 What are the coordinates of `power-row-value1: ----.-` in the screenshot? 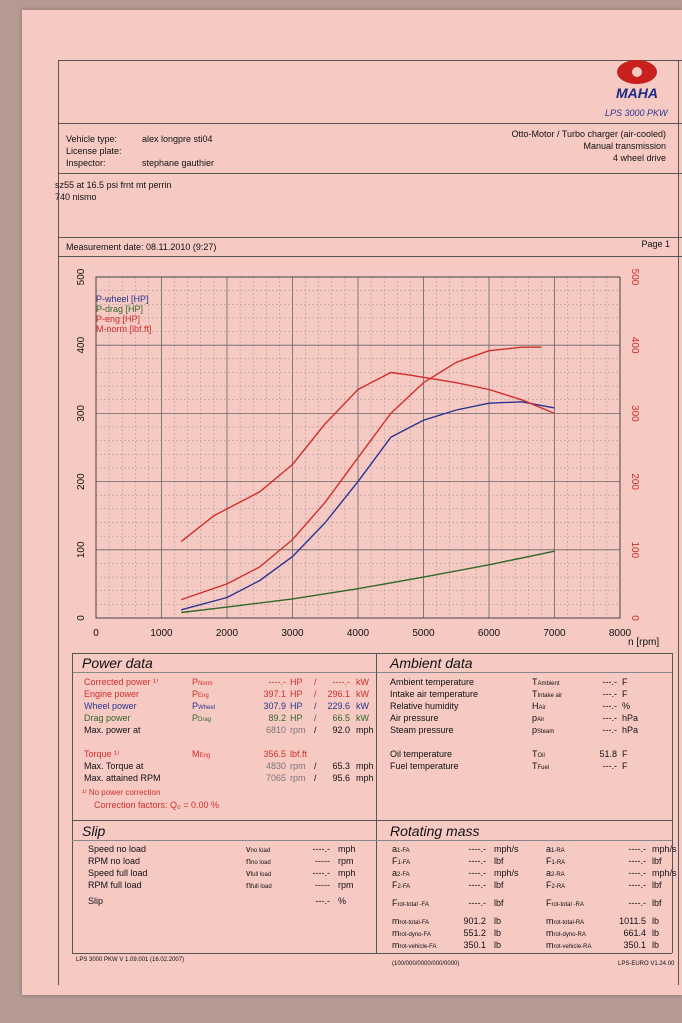 It's located at (277, 682).